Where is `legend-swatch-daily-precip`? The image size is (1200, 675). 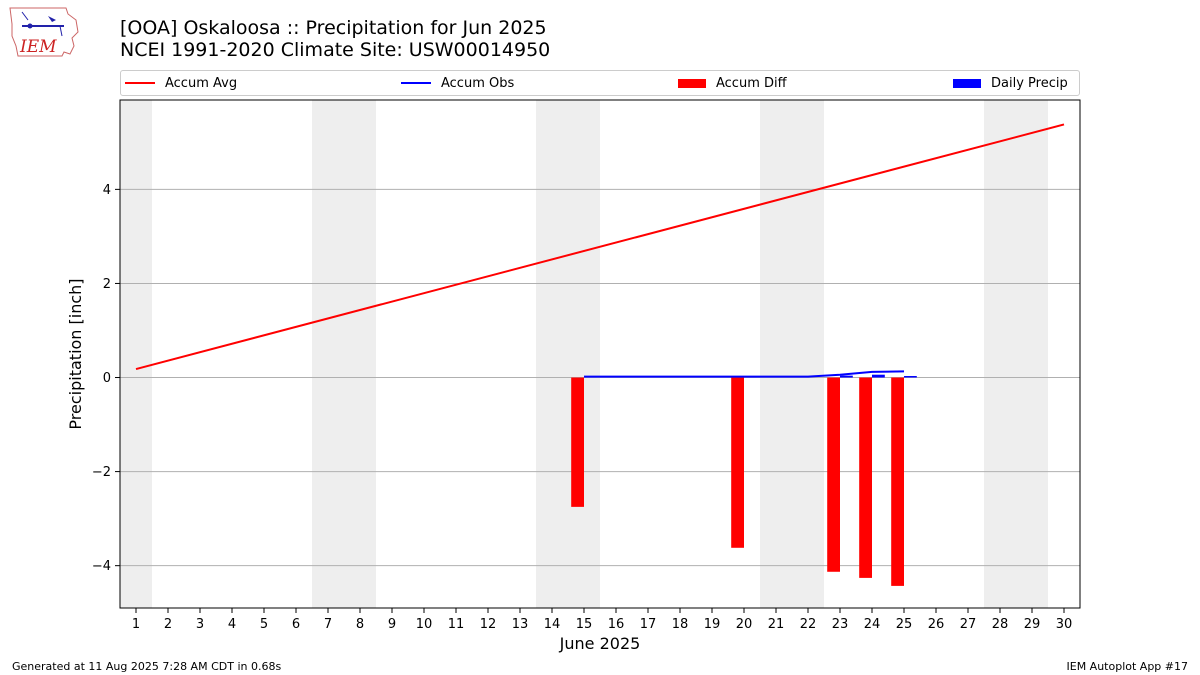 legend-swatch-daily-precip is located at coordinates (967, 83).